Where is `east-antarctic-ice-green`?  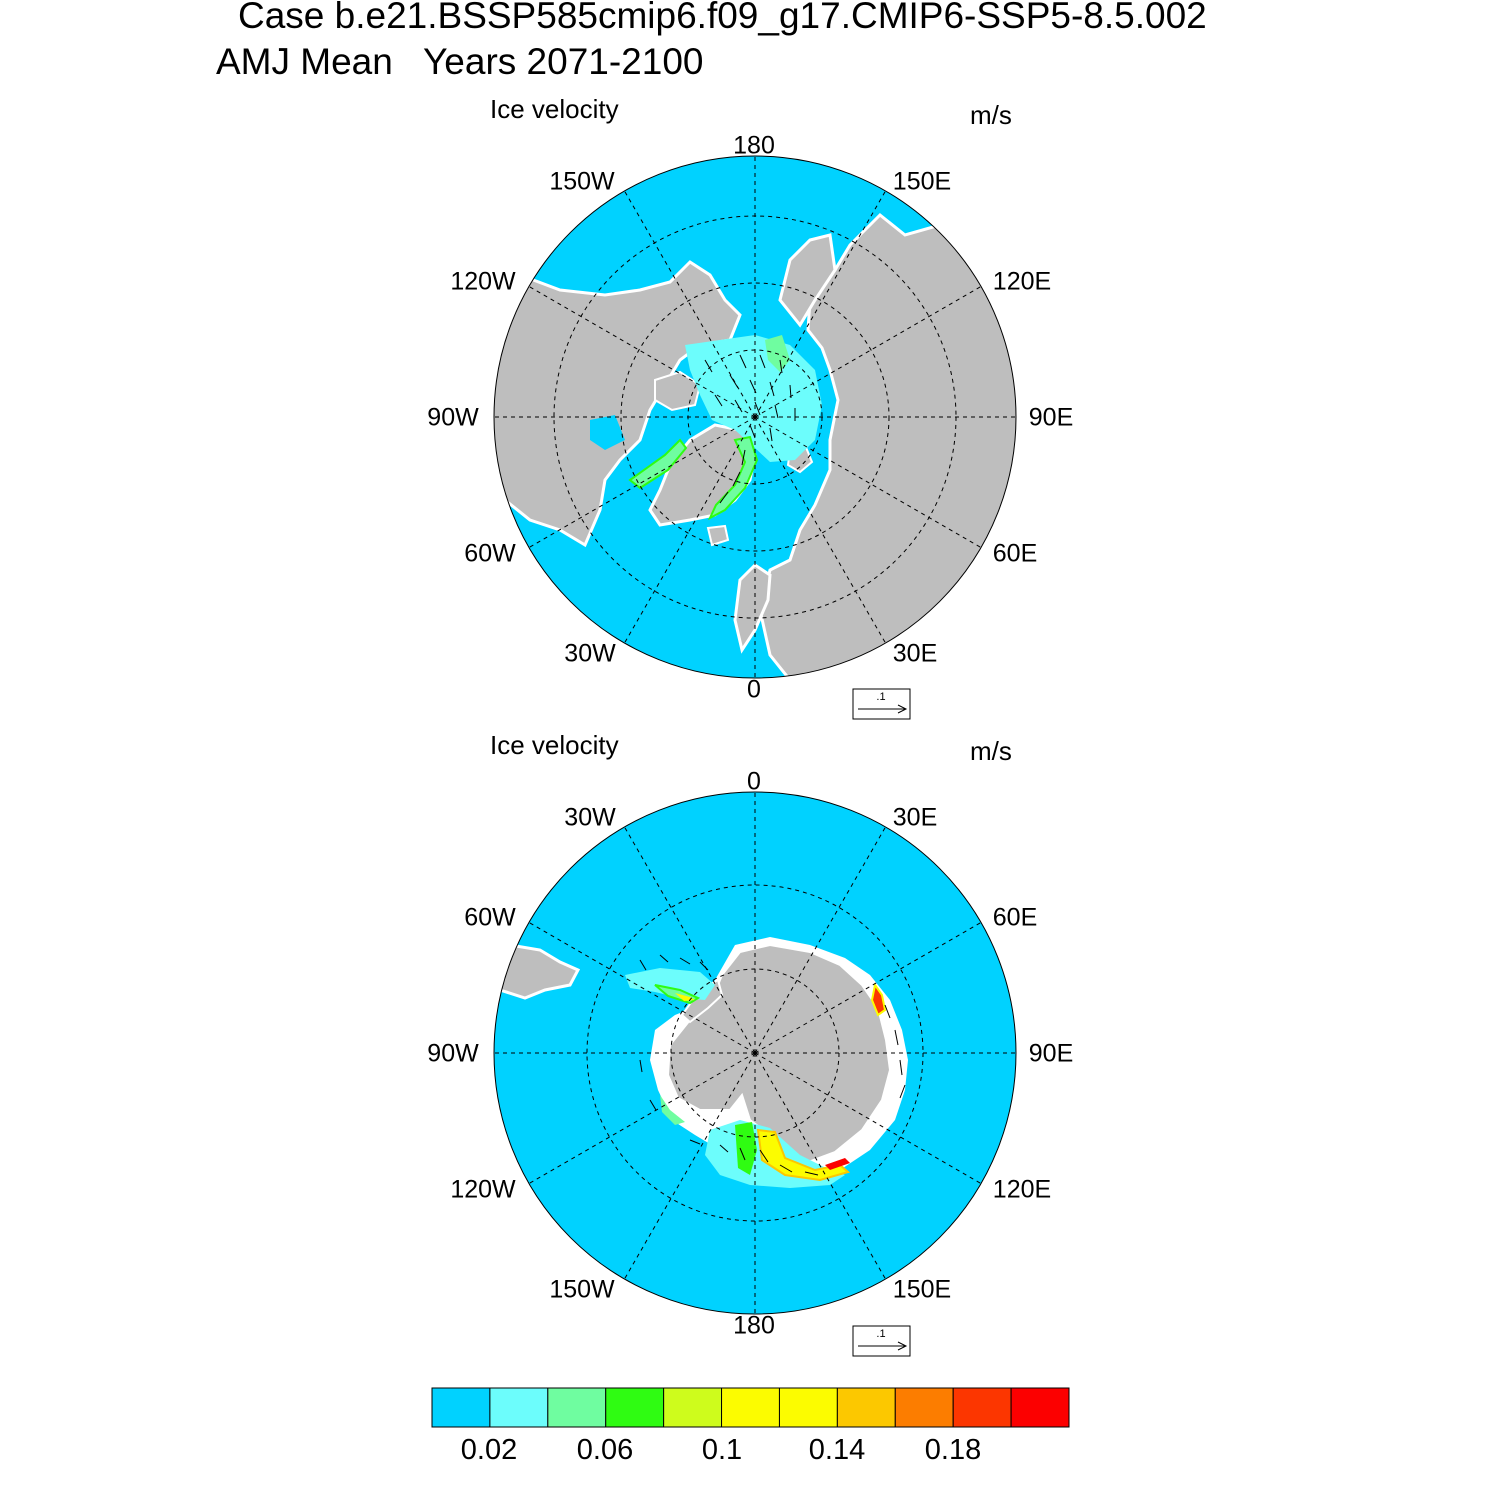 east-antarctic-ice-green is located at coordinates (672, 1110).